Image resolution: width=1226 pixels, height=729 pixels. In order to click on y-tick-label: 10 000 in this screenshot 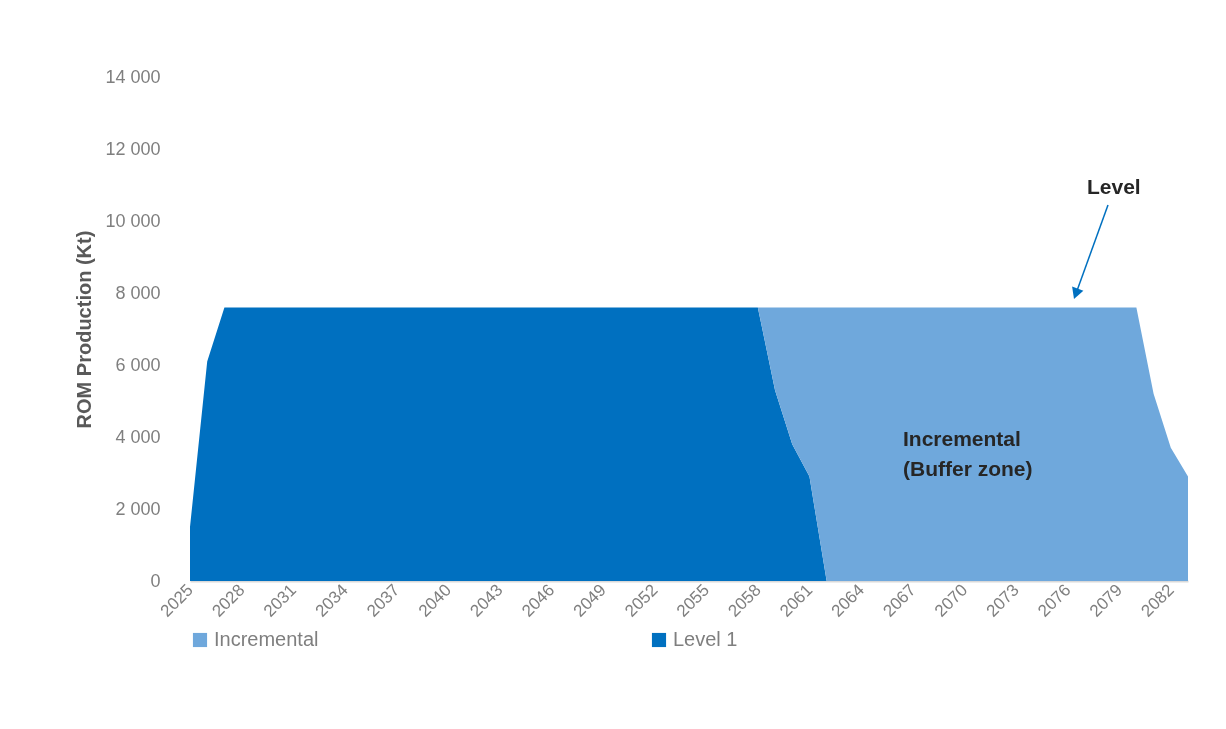, I will do `click(133, 220)`.